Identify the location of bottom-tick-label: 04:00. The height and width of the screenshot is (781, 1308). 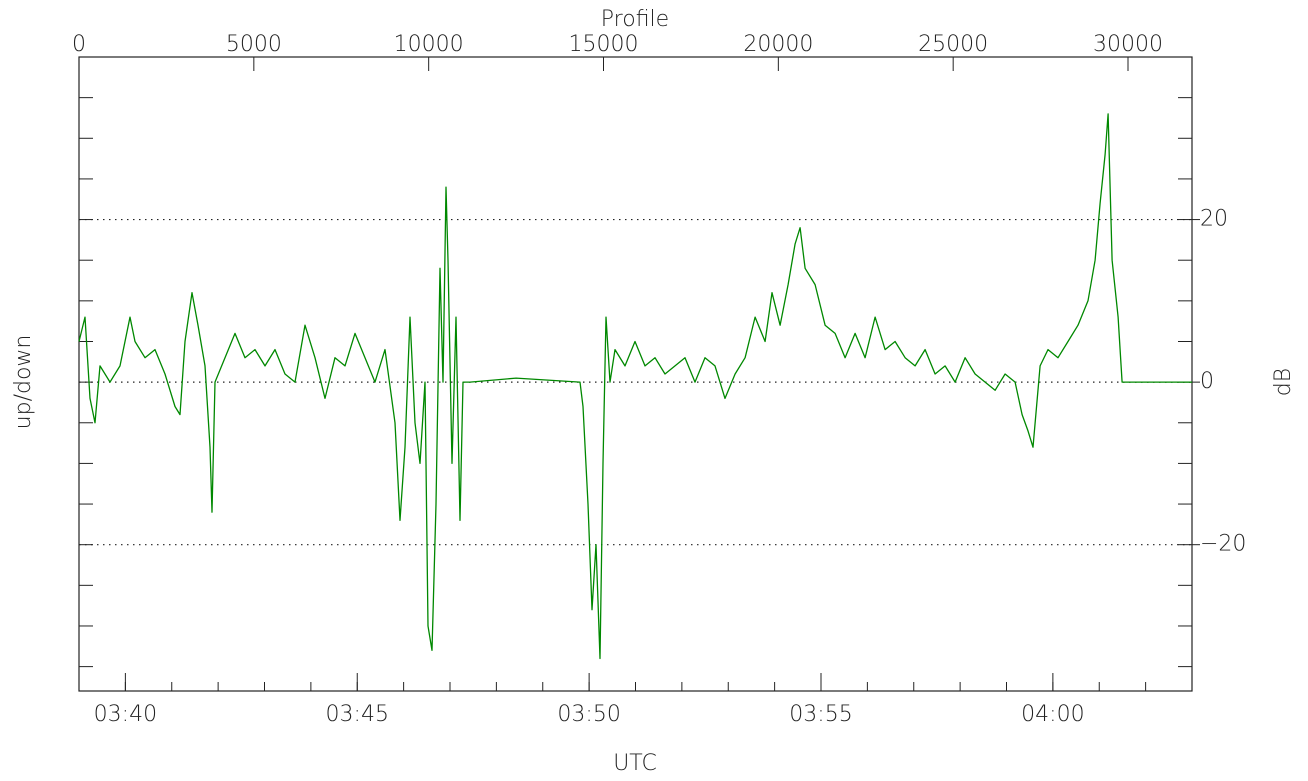
(1052, 714).